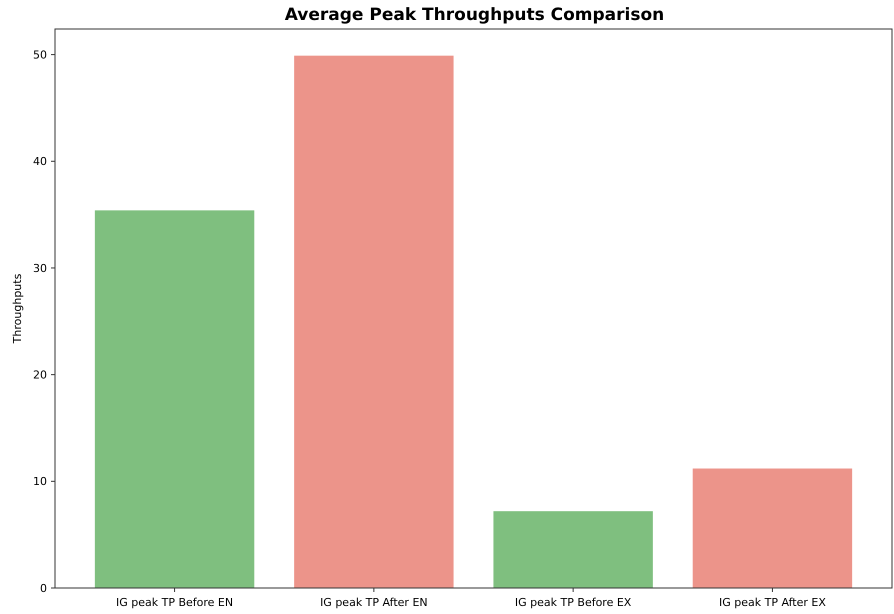 This screenshot has height=614, width=894. What do you see at coordinates (40, 481) in the screenshot?
I see `y-tick-label: 10` at bounding box center [40, 481].